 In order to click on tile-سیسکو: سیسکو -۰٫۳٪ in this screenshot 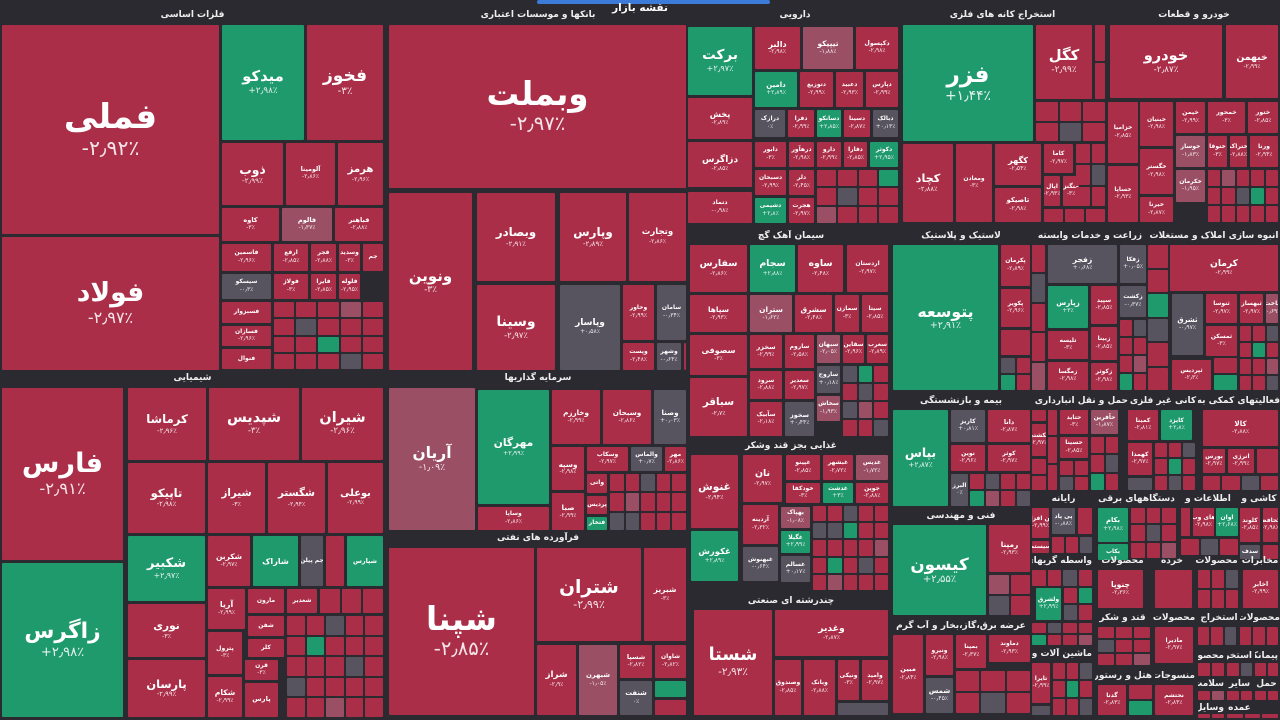, I will do `click(246, 286)`.